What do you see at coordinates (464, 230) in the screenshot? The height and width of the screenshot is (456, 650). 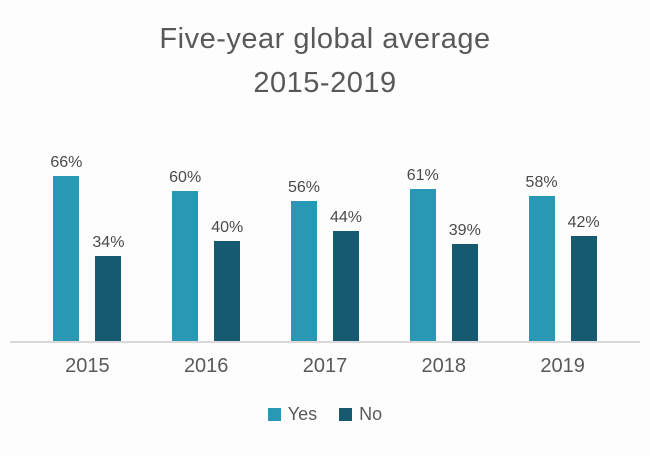 I see `bar-value-label: 39%` at bounding box center [464, 230].